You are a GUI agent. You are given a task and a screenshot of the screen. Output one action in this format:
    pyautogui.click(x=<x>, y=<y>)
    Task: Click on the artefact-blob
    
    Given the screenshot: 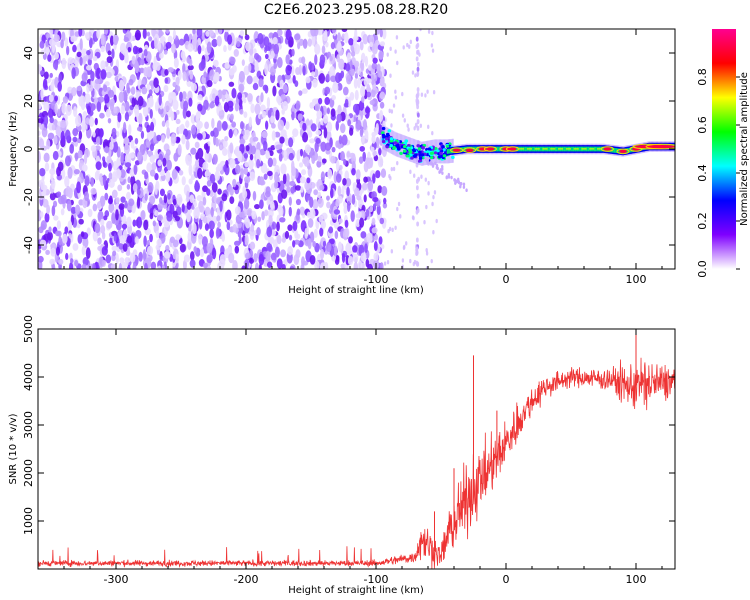 What is the action you would take?
    pyautogui.click(x=417, y=188)
    